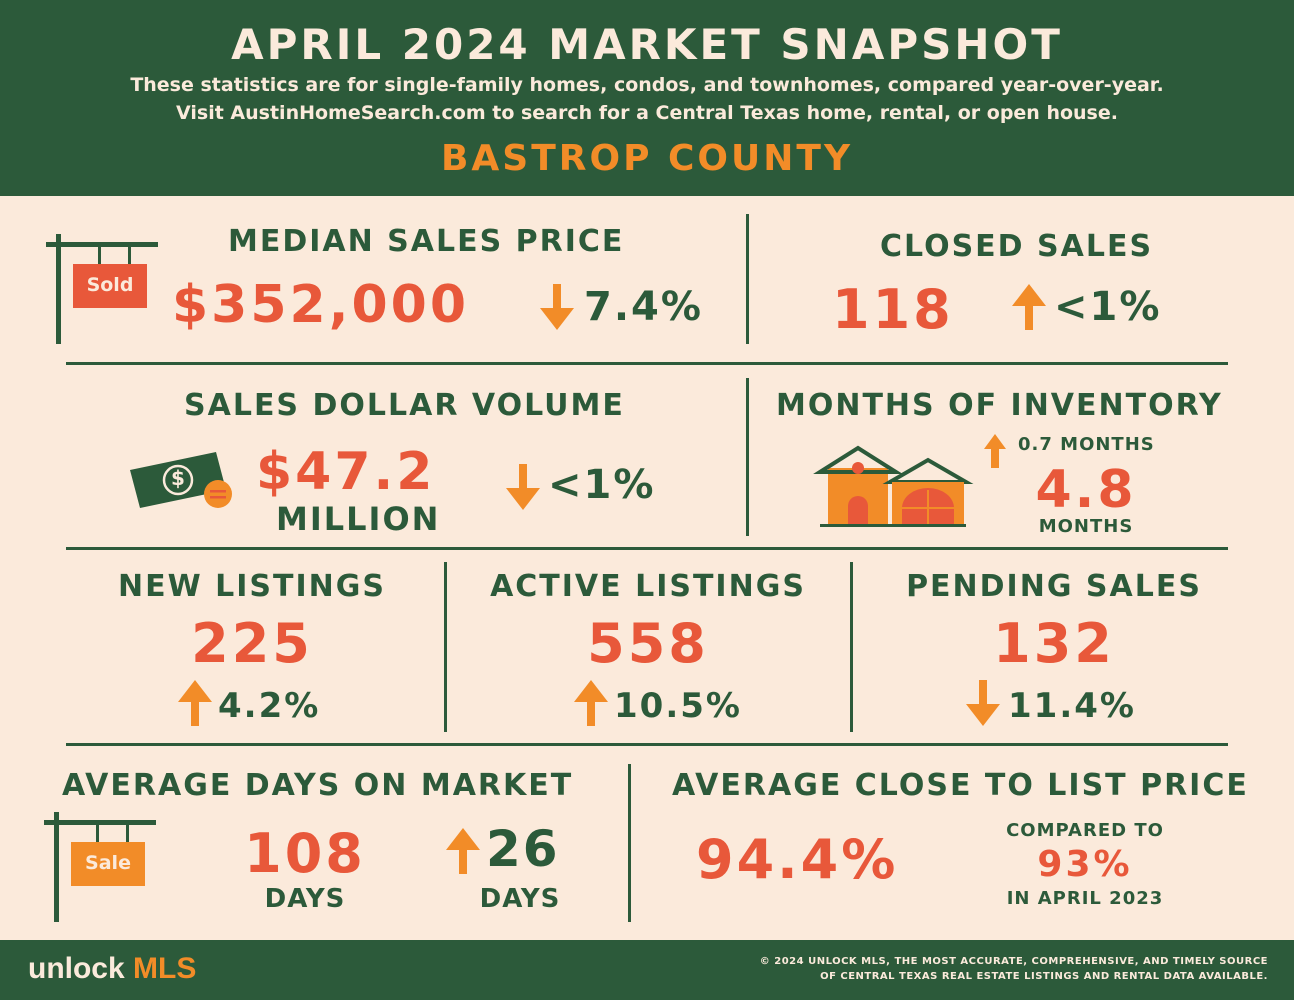 This screenshot has height=1000, width=1294. I want to click on sale-sign-icon, so click(100, 867).